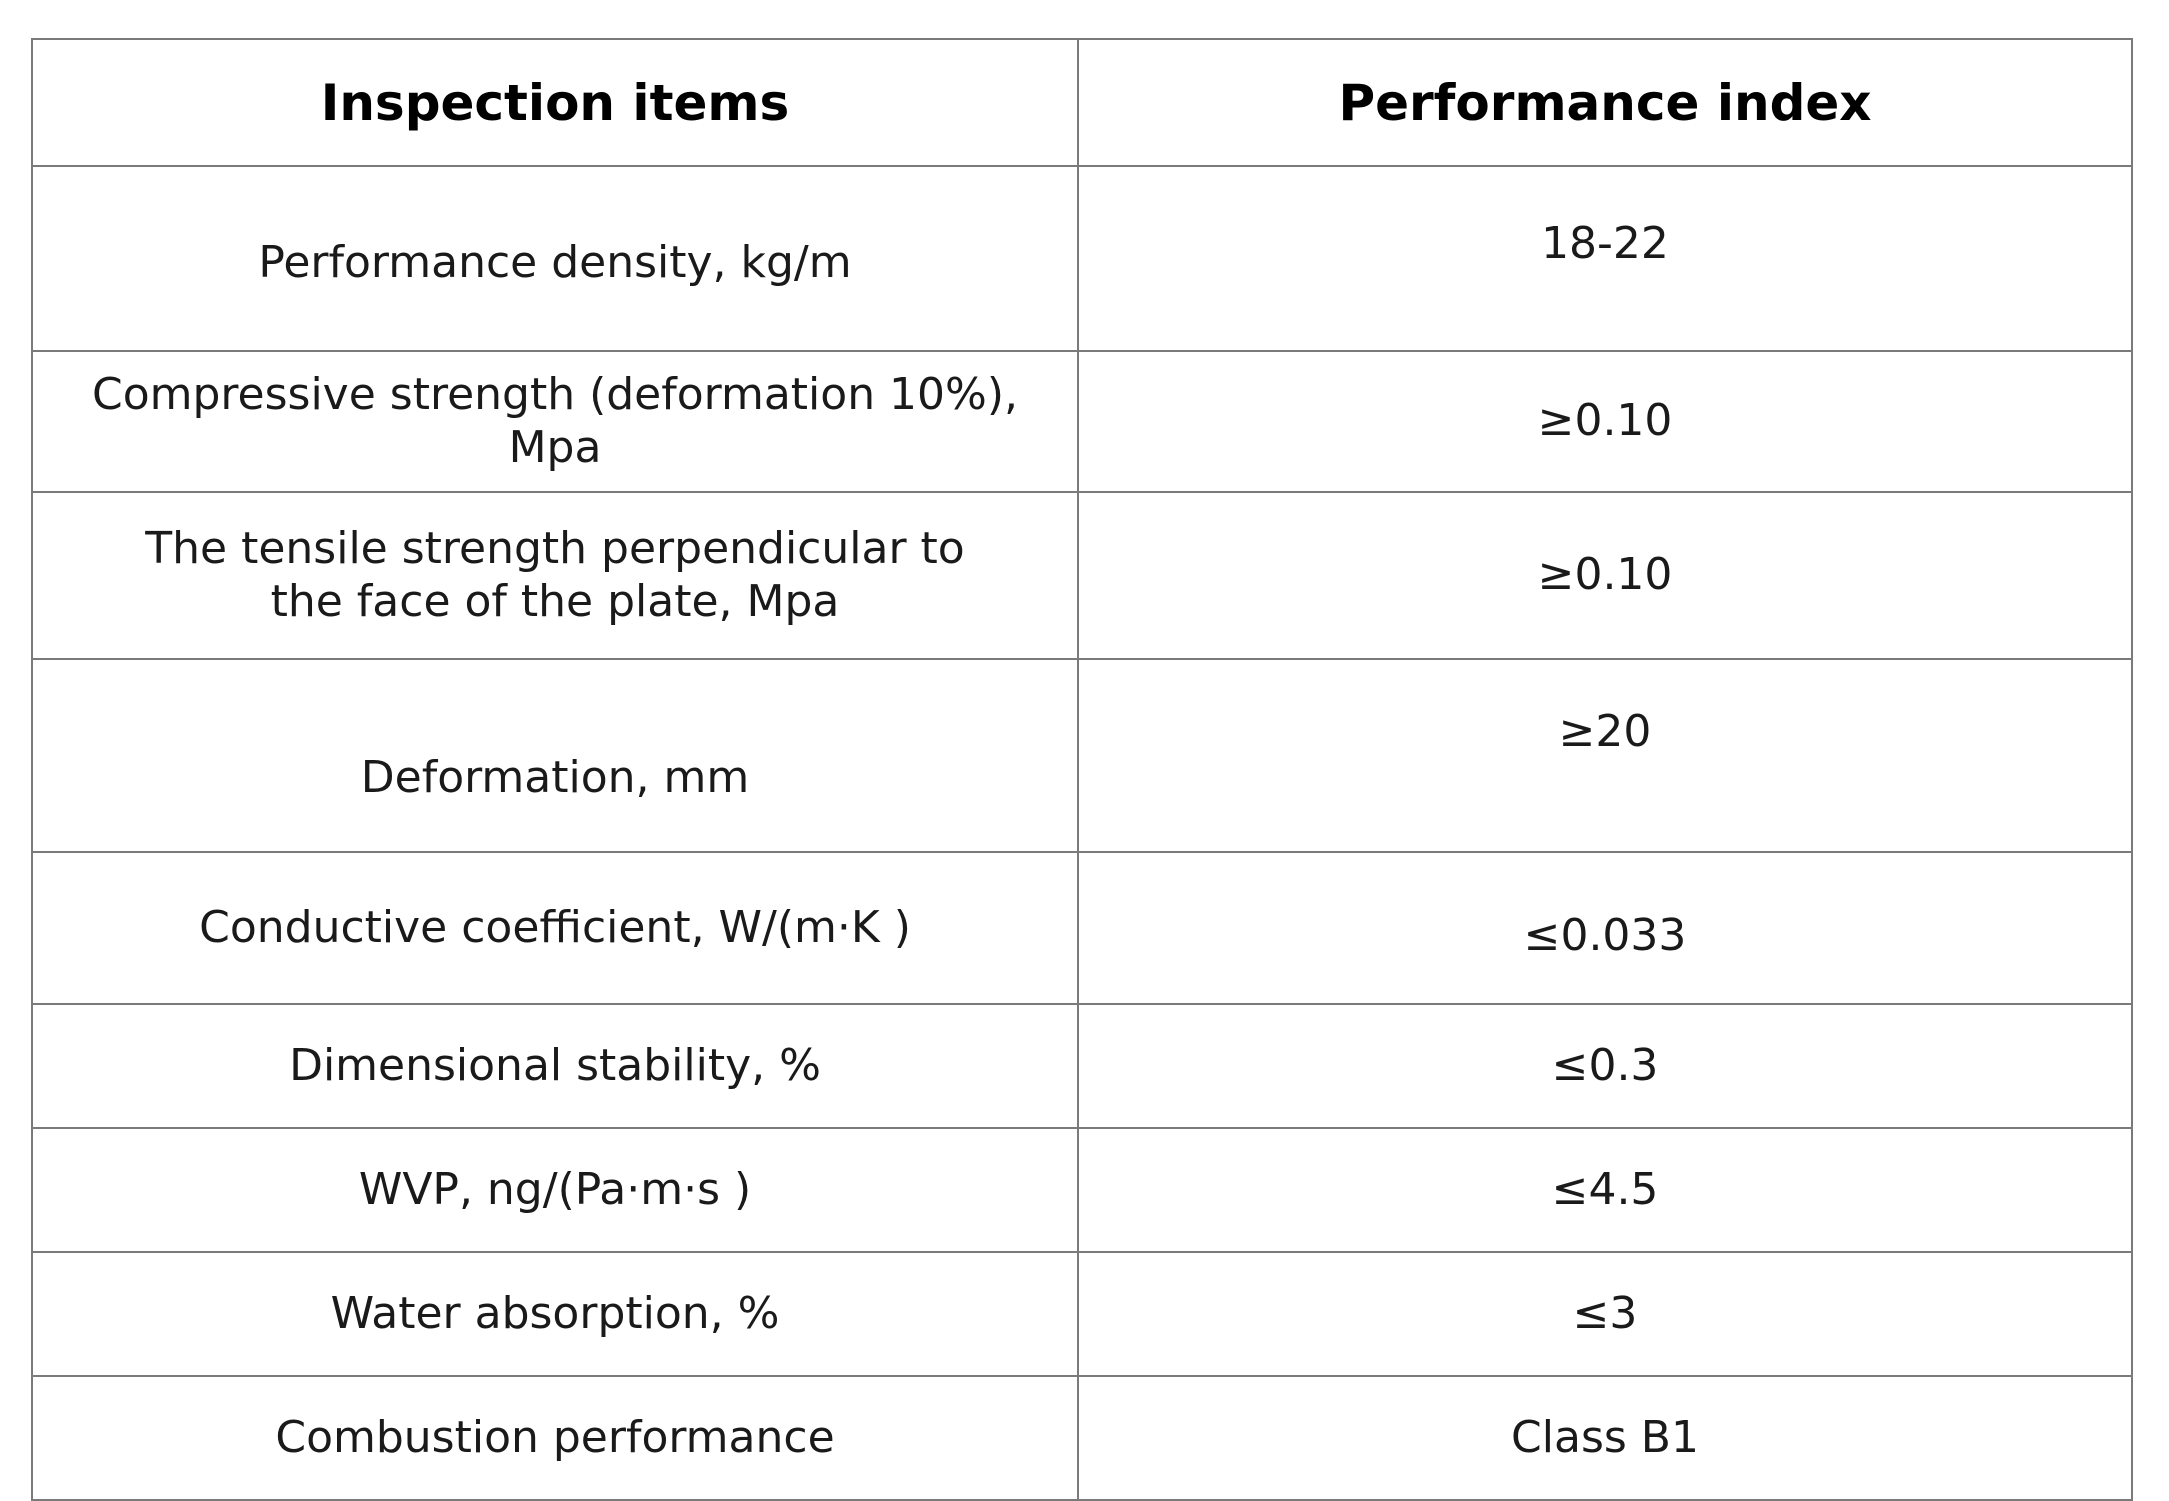  I want to click on row-index-water-absorption: ≤3, so click(1605, 1314).